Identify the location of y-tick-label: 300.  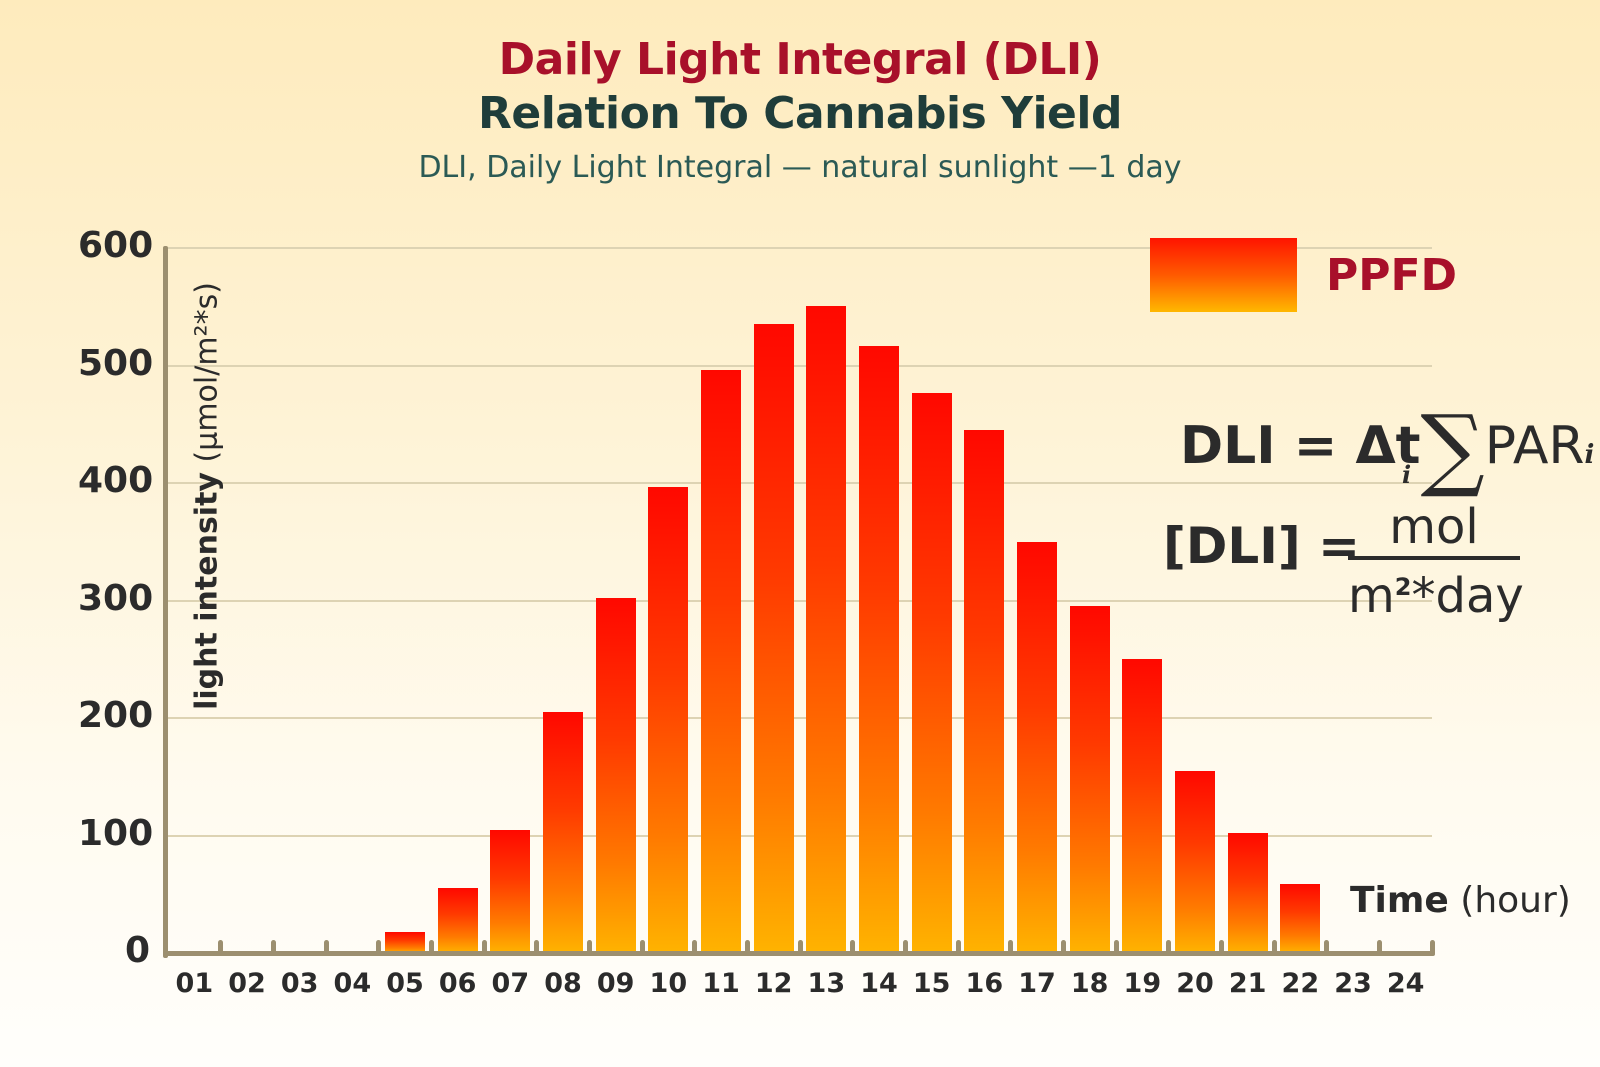
(116, 598).